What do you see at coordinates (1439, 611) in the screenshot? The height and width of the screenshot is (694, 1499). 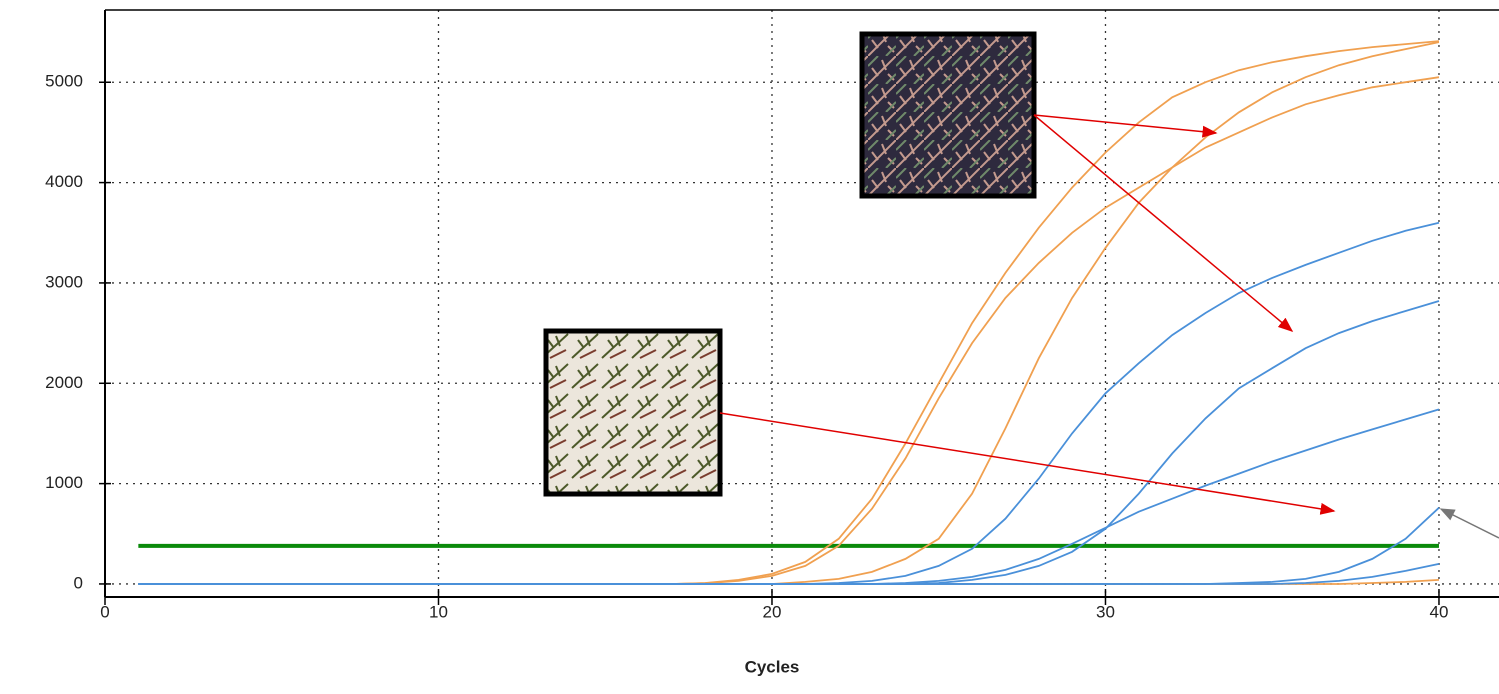 I see `x-tick-label: 40` at bounding box center [1439, 611].